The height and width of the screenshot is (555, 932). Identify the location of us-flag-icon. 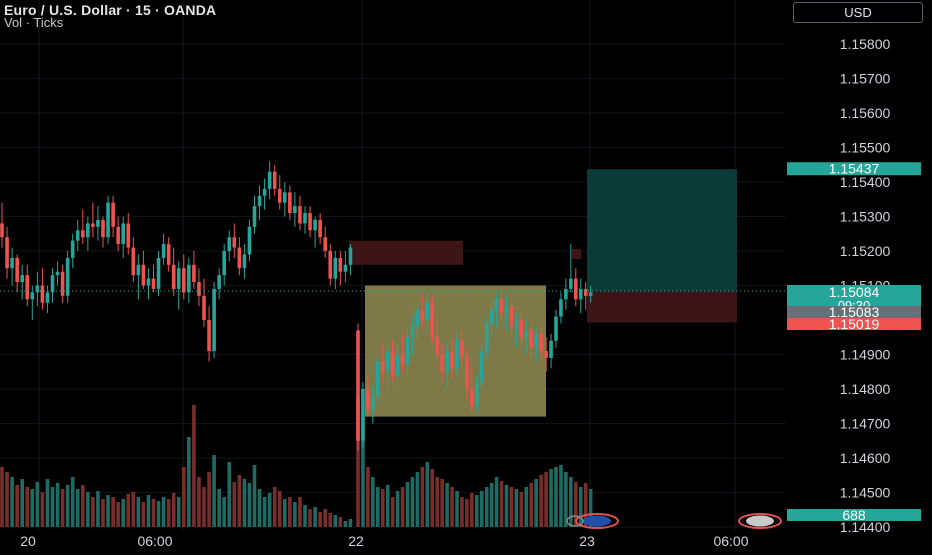
(760, 521).